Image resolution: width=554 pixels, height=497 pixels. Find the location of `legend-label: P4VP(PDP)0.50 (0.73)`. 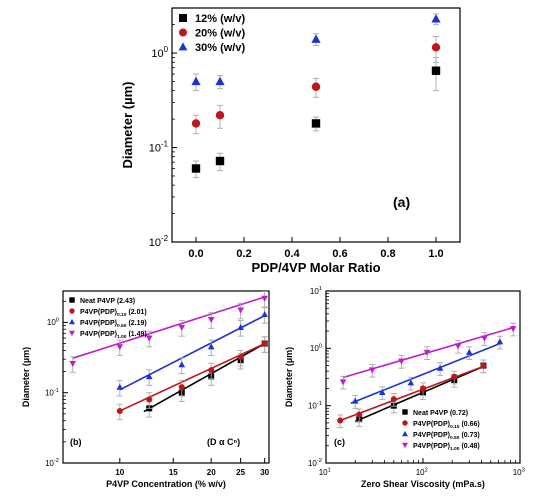

legend-label: P4VP(PDP)0.50 (0.73) is located at coordinates (446, 436).